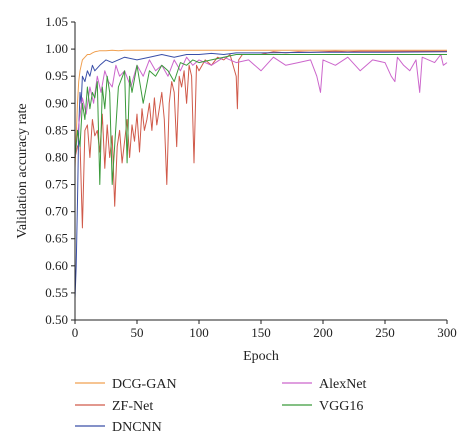 The width and height of the screenshot is (474, 445). Describe the element at coordinates (56, 184) in the screenshot. I see `y-tick-label: 0.75` at that location.